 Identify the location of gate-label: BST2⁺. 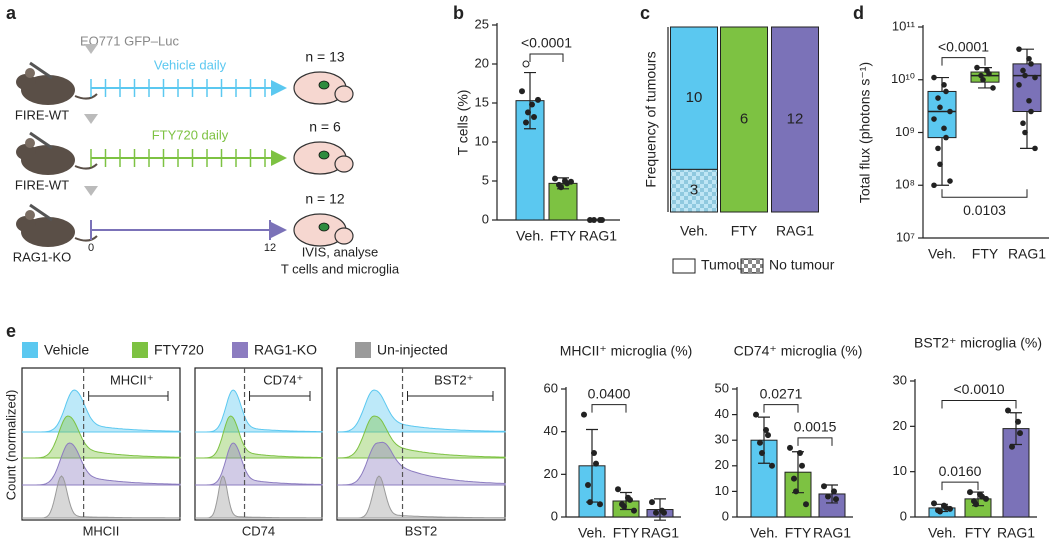
(453, 379).